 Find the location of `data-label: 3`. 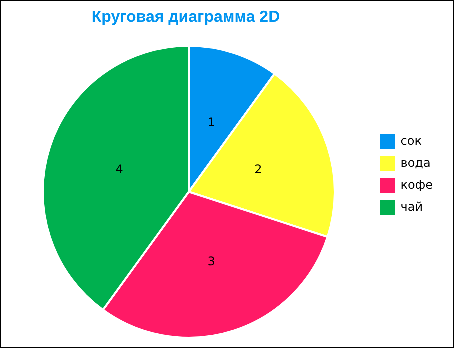

data-label: 3 is located at coordinates (212, 261).